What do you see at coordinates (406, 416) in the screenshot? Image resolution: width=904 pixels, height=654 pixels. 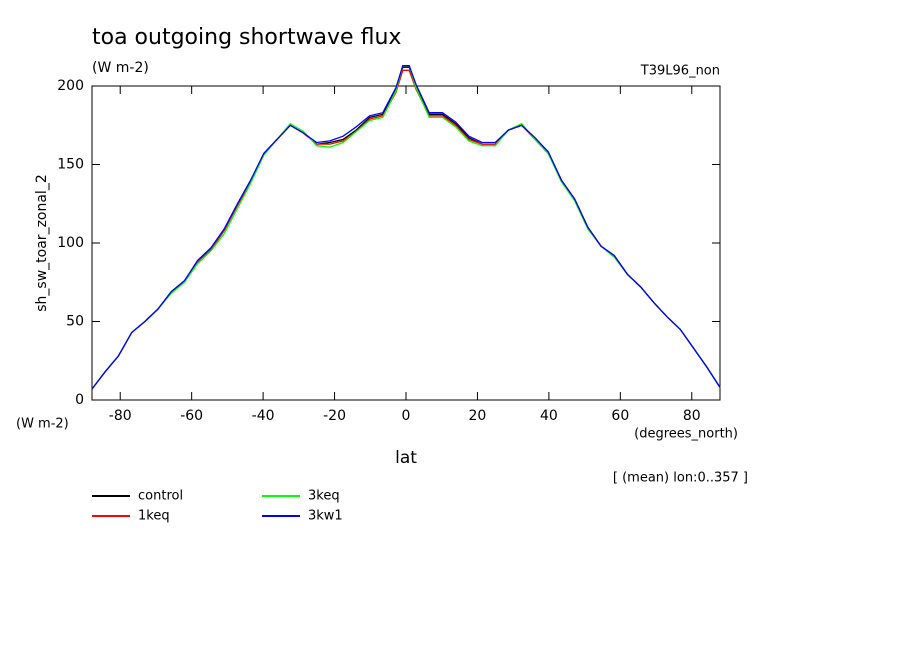 I see `x-tick-label: 0` at bounding box center [406, 416].